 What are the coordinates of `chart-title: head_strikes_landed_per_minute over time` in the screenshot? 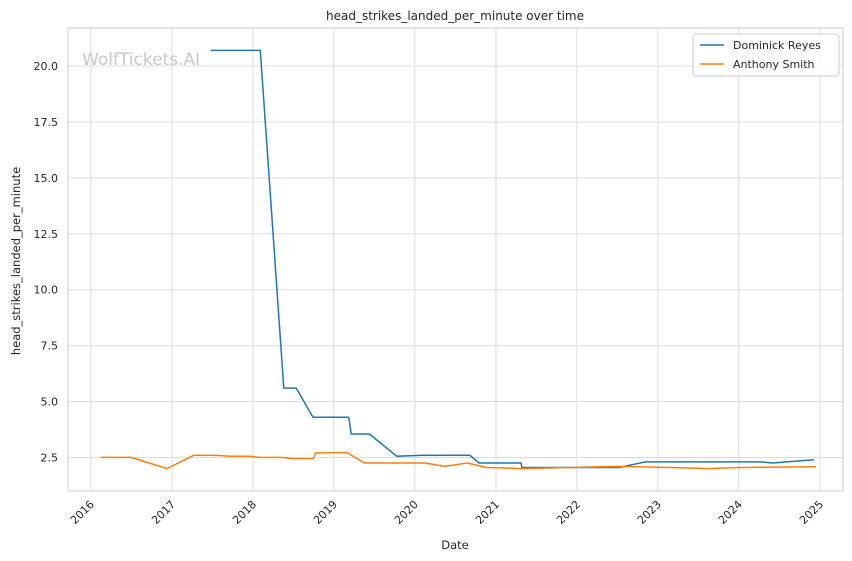 It's located at (455, 16).